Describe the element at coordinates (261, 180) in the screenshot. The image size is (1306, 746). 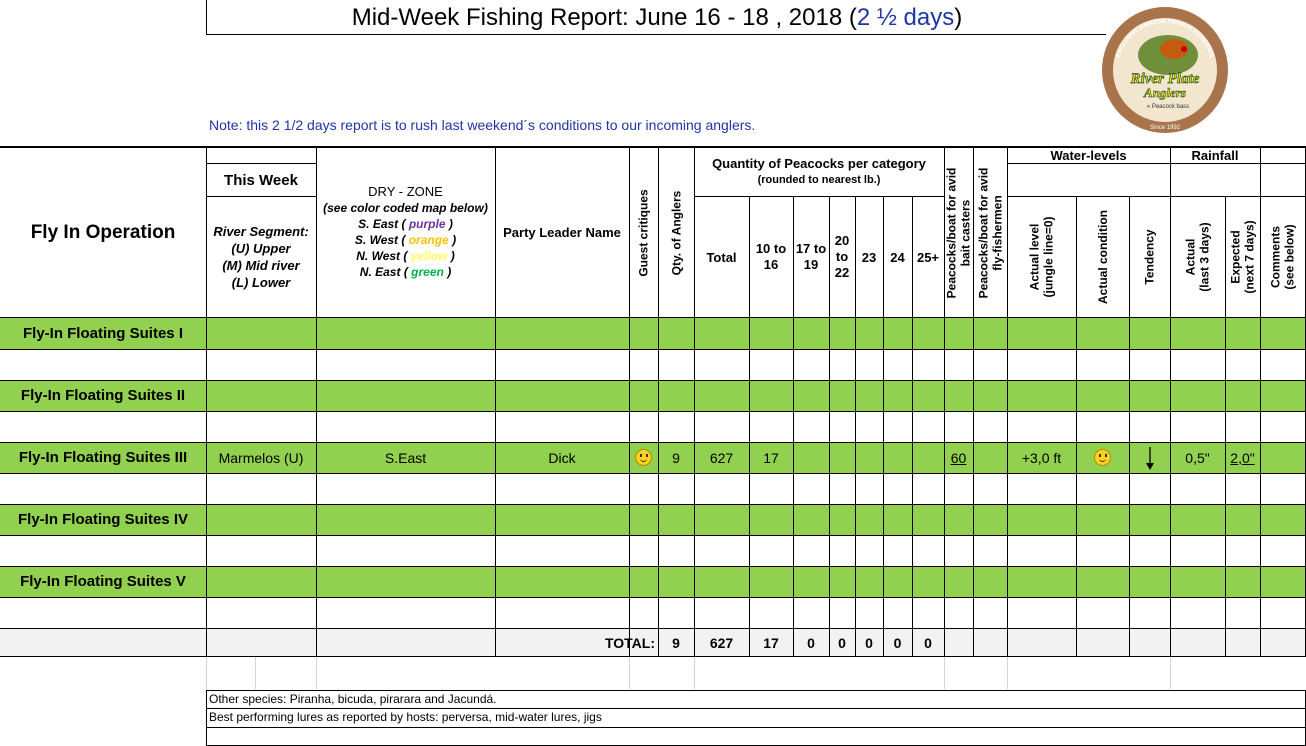
I see `header-this-week: This Week` at that location.